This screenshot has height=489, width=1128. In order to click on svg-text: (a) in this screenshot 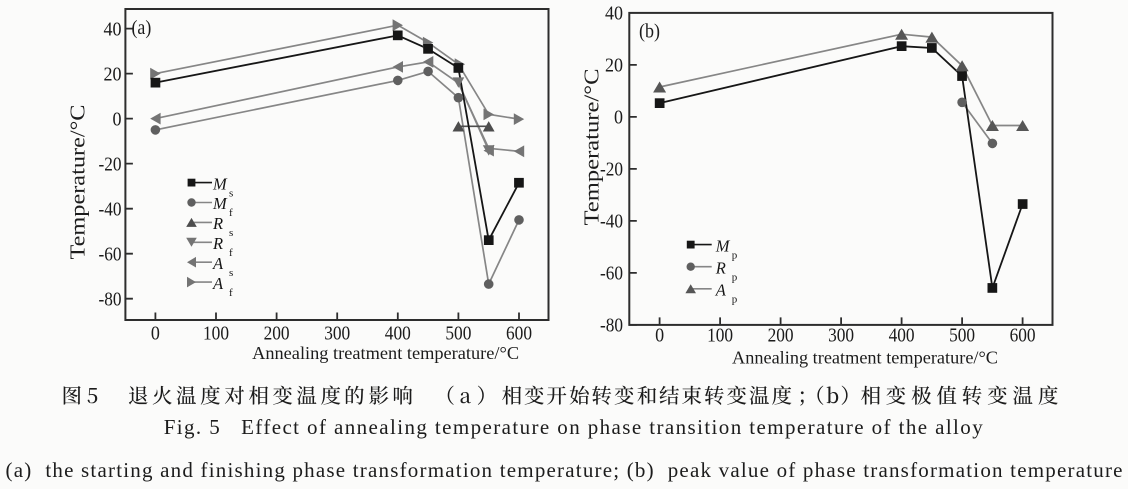, I will do `click(142, 28)`.